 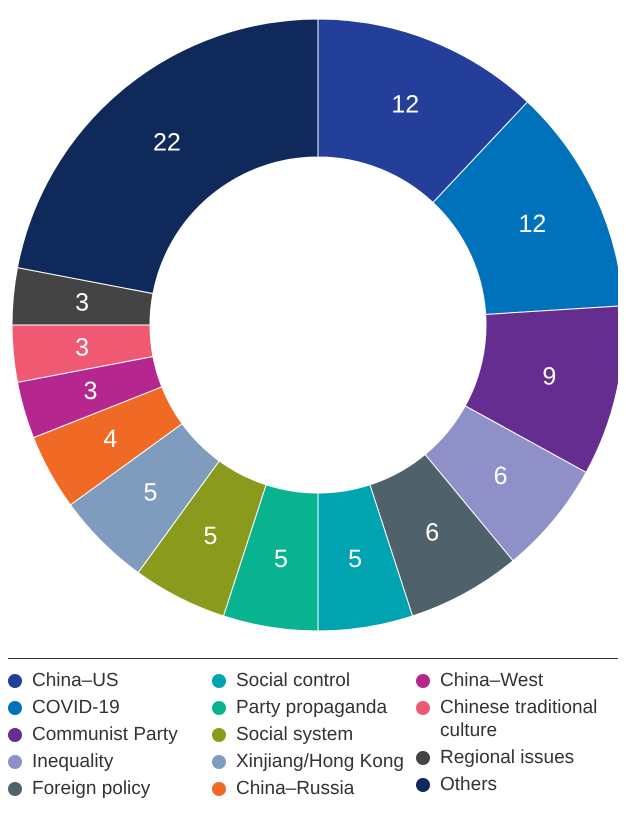 What do you see at coordinates (76, 707) in the screenshot?
I see `legend-label: COVID-19` at bounding box center [76, 707].